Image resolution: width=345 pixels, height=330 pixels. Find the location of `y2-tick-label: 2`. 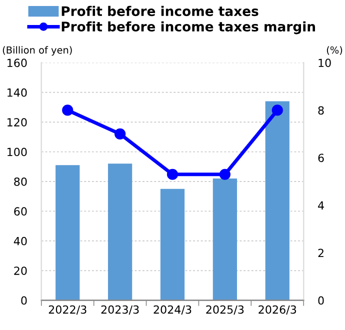

y2-tick-label: 2 is located at coordinates (321, 252).